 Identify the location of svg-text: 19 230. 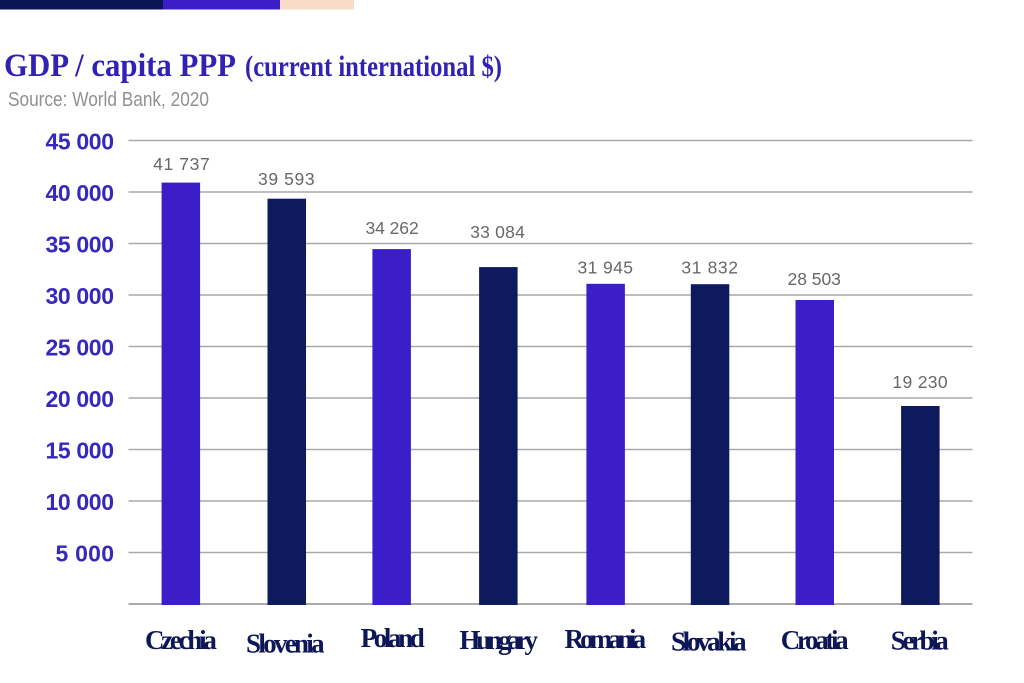
(919, 382).